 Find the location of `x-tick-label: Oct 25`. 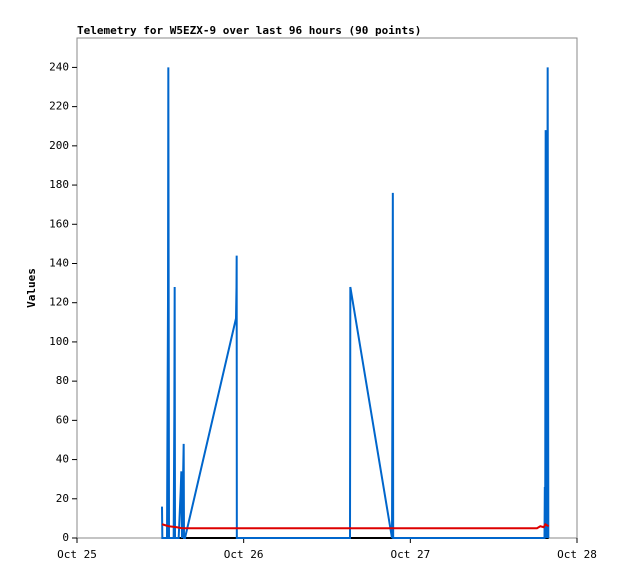

x-tick-label: Oct 25 is located at coordinates (77, 554).